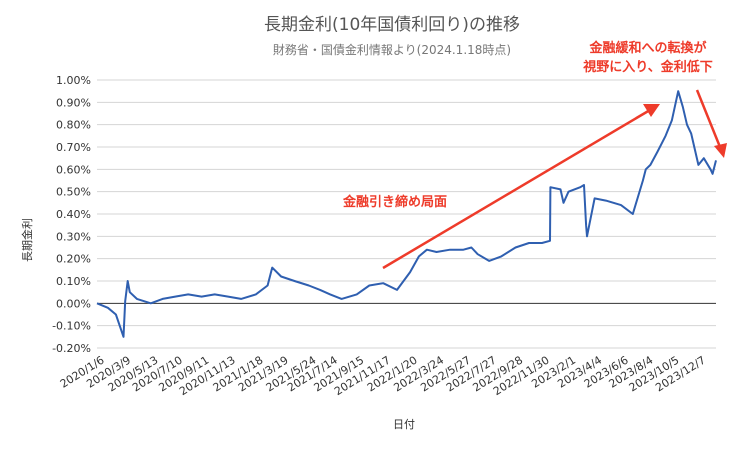  Describe the element at coordinates (71, 326) in the screenshot. I see `y-tick-label: -0.10%` at that location.